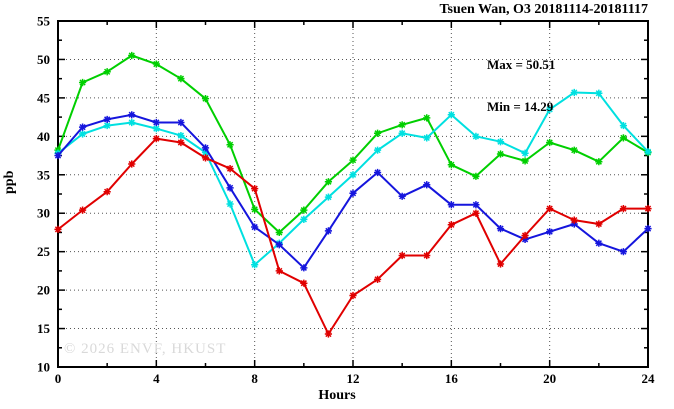 This screenshot has width=674, height=409. I want to click on x-tick-label: 16, so click(452, 378).